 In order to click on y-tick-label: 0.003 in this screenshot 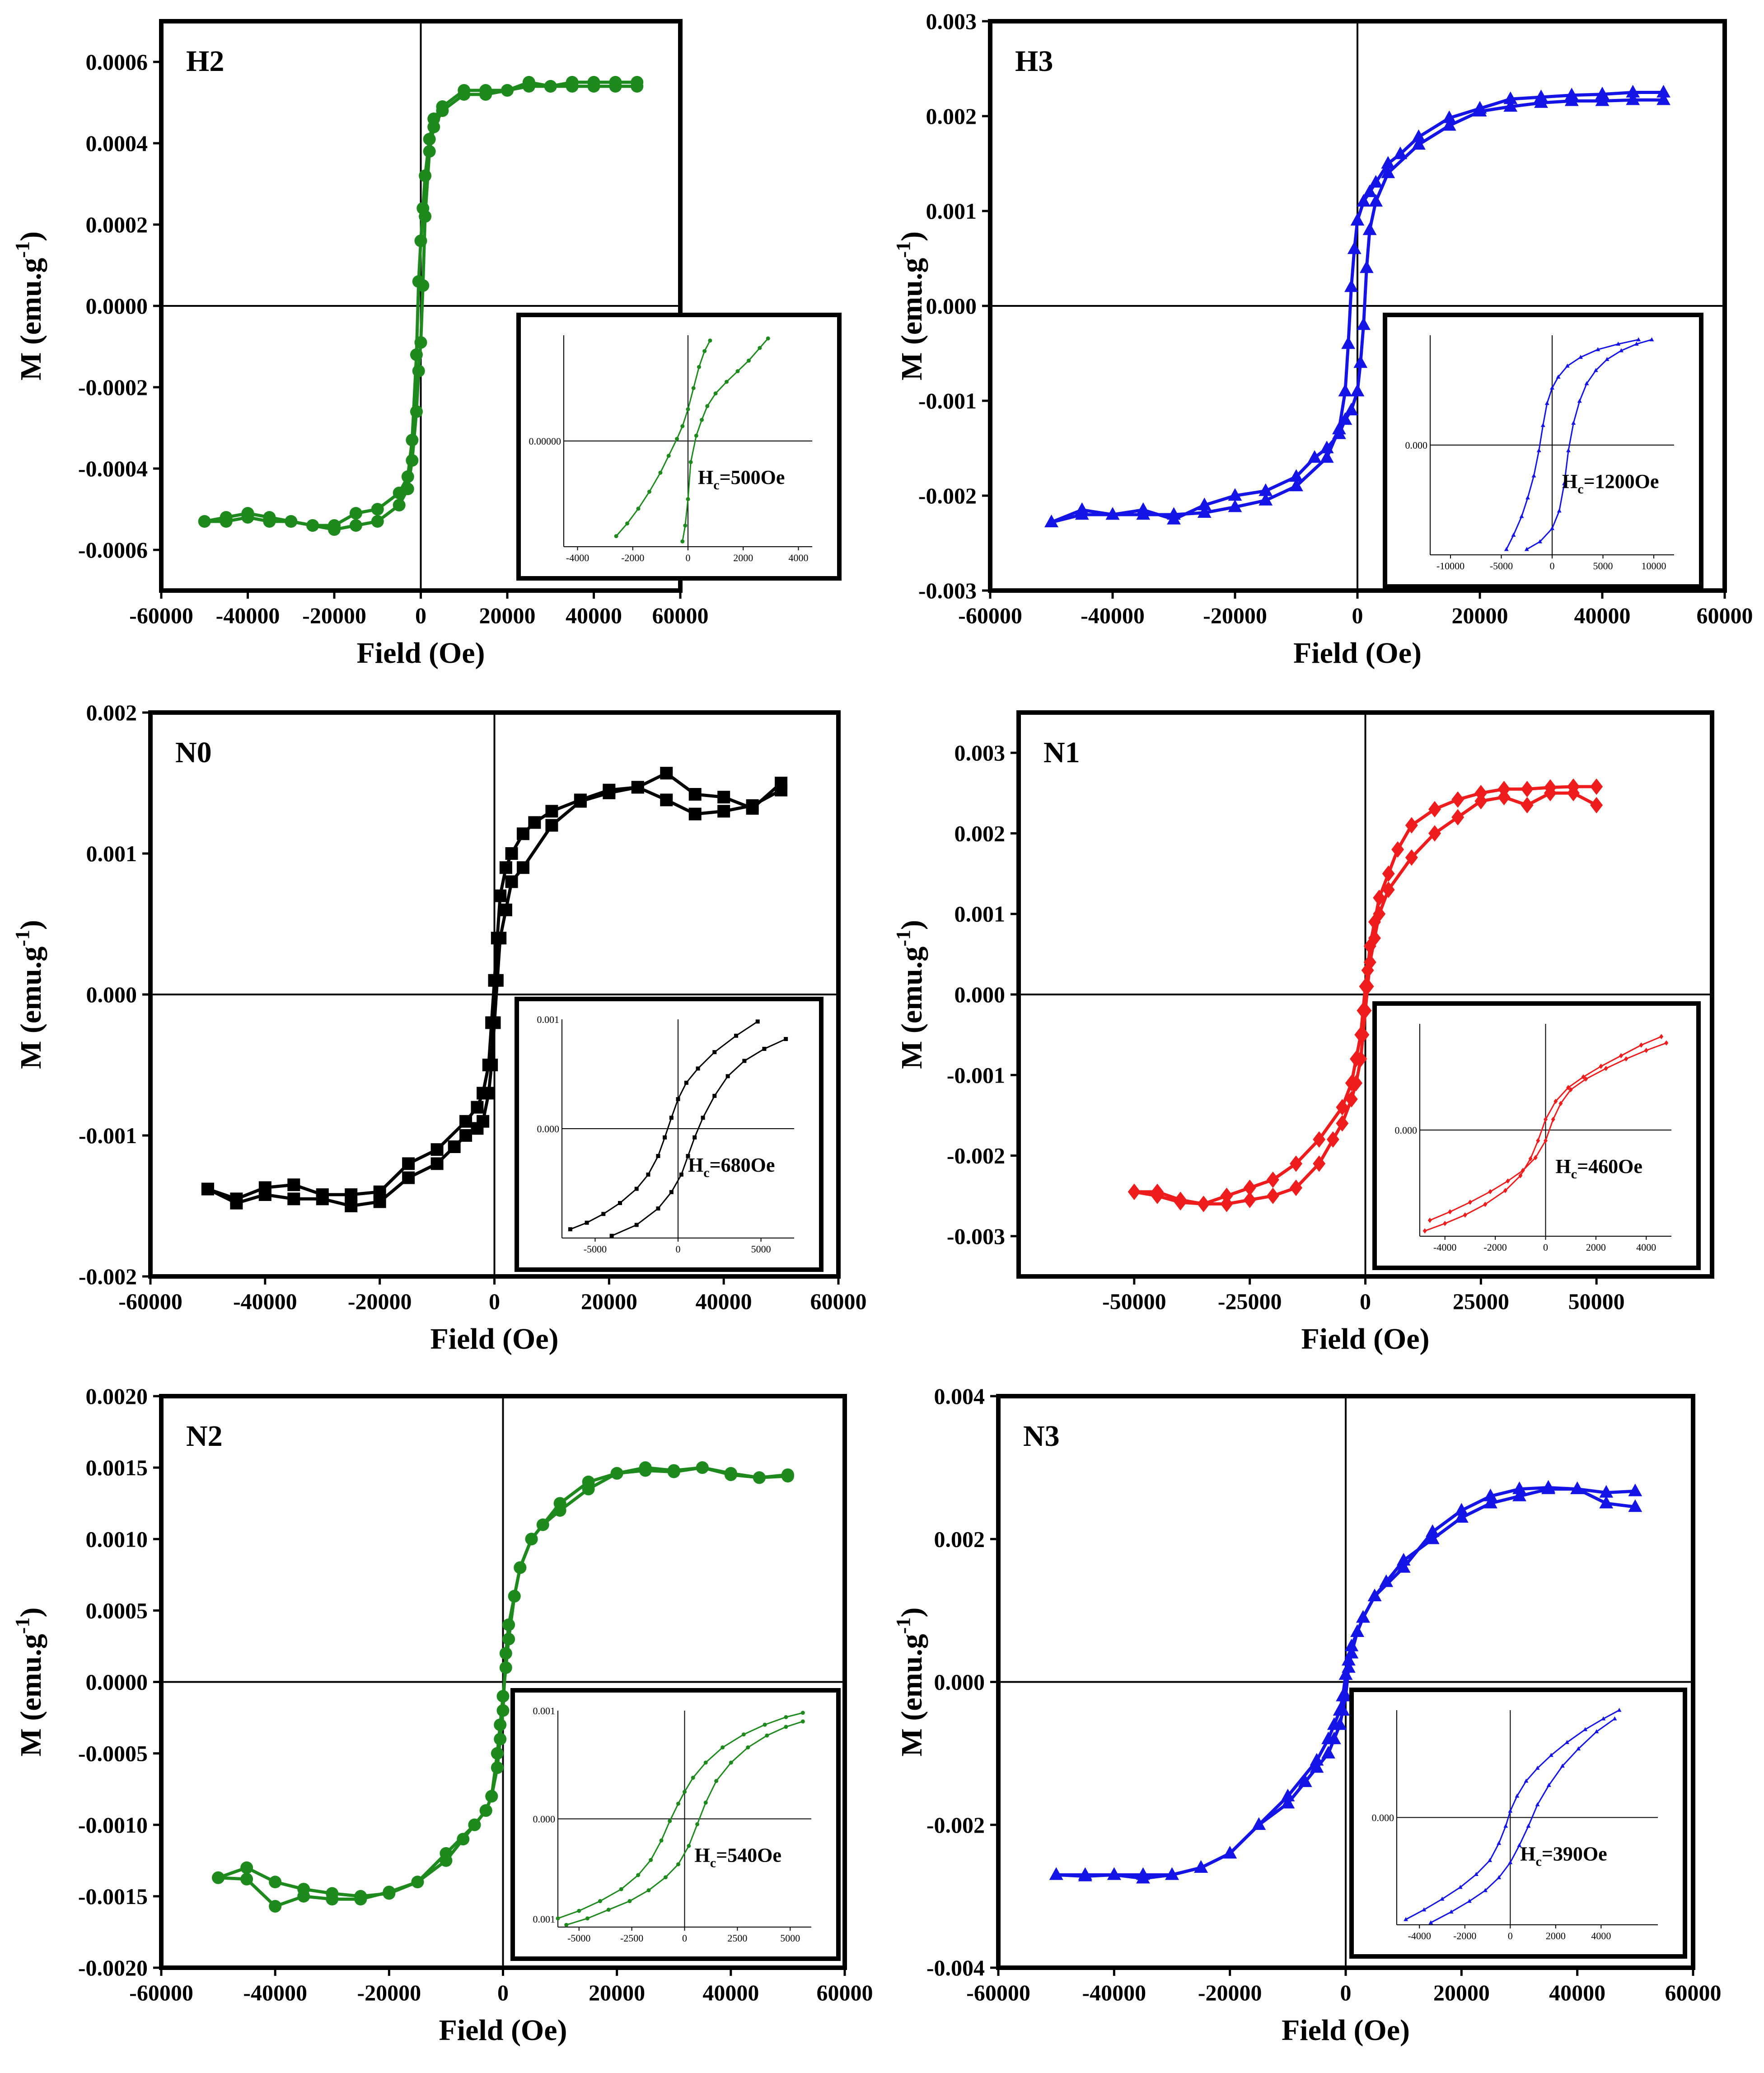, I will do `click(980, 752)`.